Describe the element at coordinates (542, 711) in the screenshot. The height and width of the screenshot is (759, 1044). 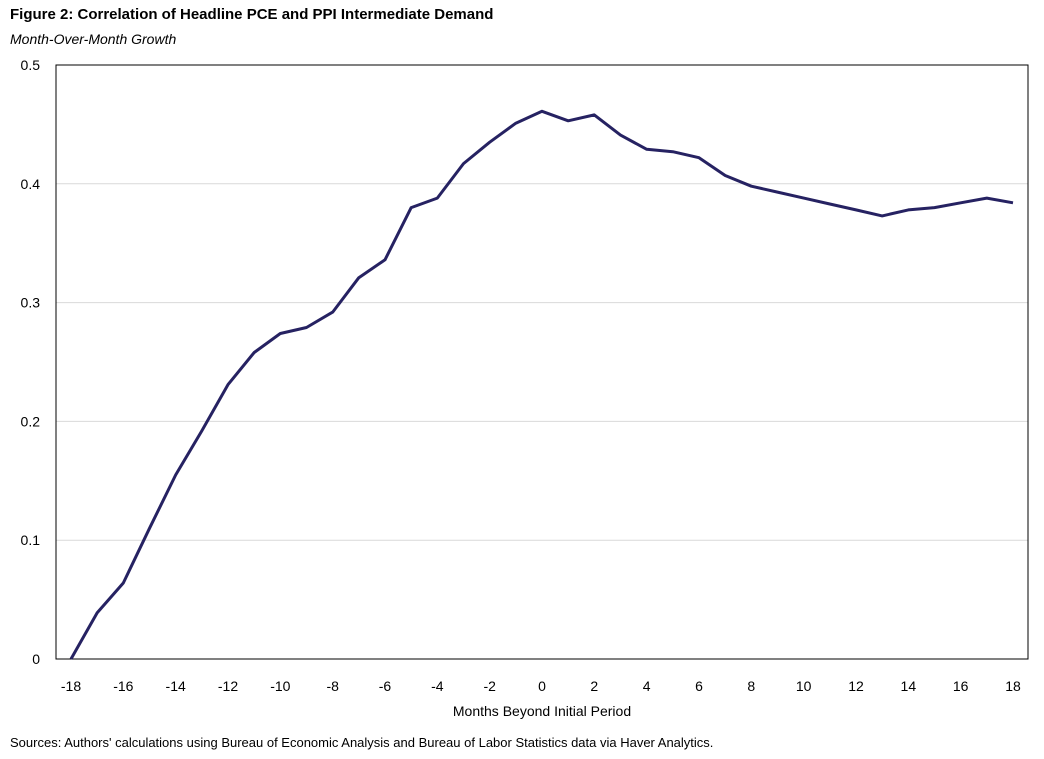
I see `x-axis-label: Months Beyond Initial Period` at that location.